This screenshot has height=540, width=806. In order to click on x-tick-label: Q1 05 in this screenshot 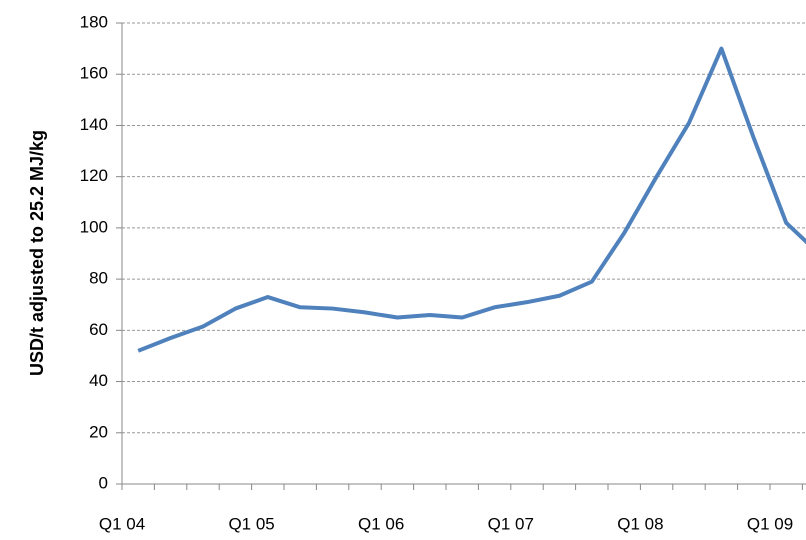, I will do `click(251, 523)`.